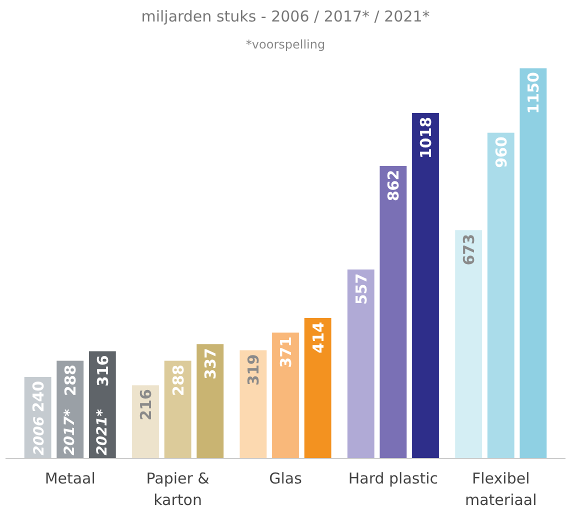 The image size is (572, 516). What do you see at coordinates (286, 352) in the screenshot?
I see `data-label: 371` at bounding box center [286, 352].